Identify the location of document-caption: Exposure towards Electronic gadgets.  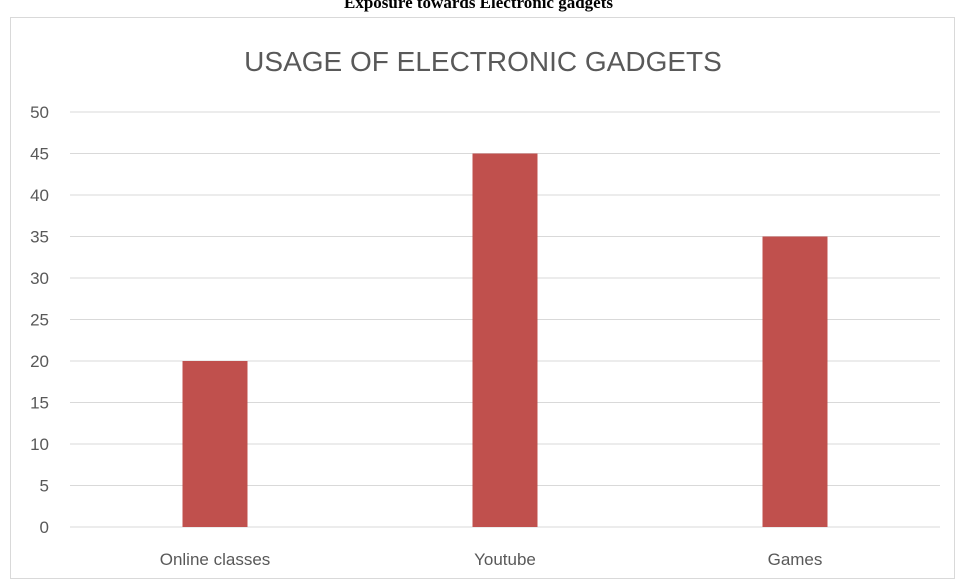
(478, 6).